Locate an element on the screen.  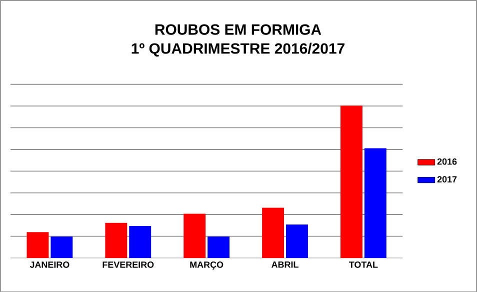
x-tick-label: ABRIL is located at coordinates (285, 264).